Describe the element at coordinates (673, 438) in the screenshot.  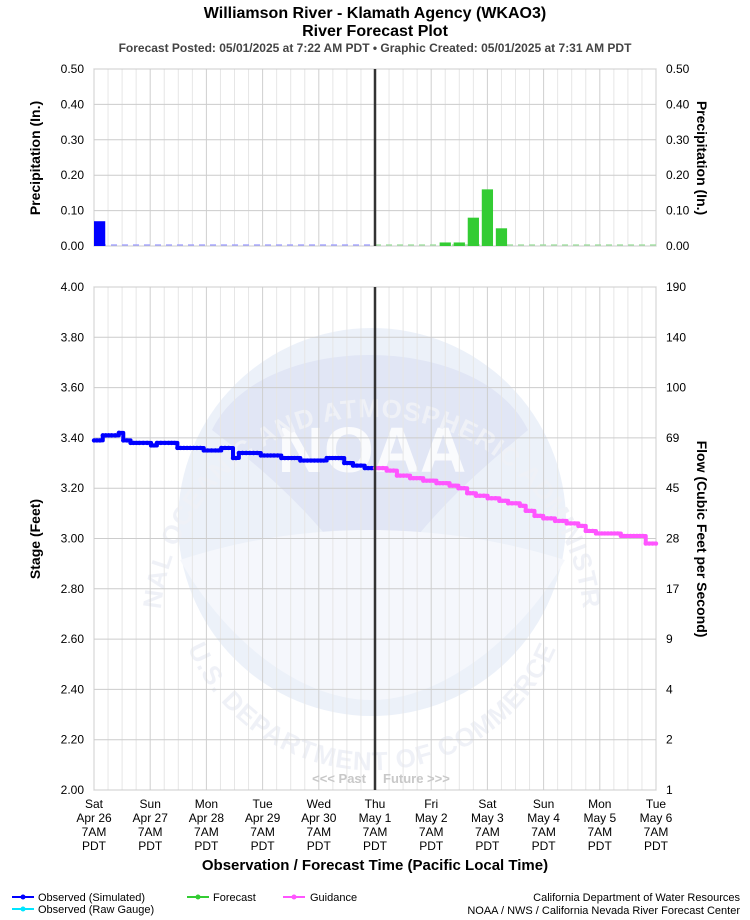
I see `flow-y-tick: 69` at that location.